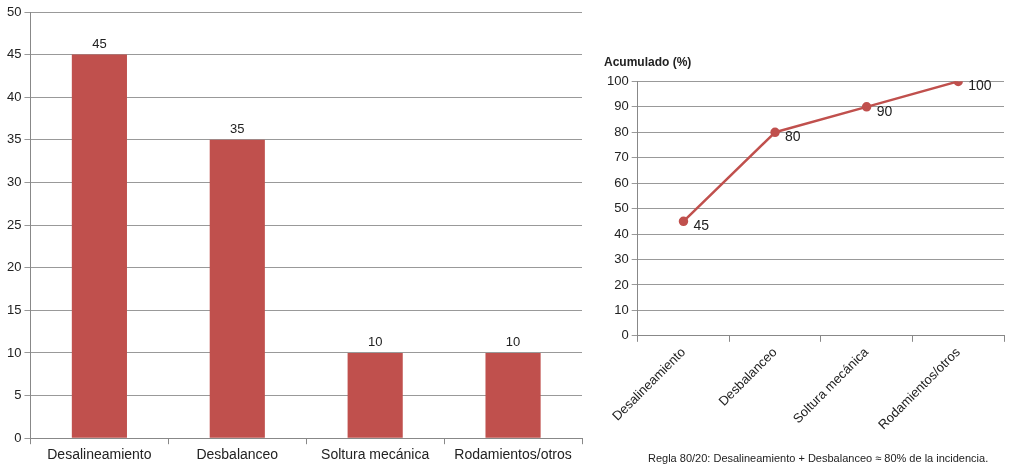  Describe the element at coordinates (617, 80) in the screenshot. I see `y-tick-label: 100` at that location.